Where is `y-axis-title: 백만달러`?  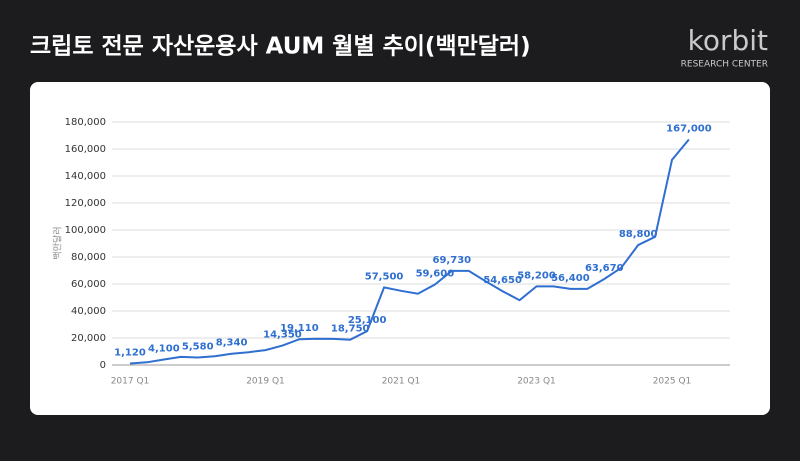 y-axis-title: 백만달러 is located at coordinates (58, 242).